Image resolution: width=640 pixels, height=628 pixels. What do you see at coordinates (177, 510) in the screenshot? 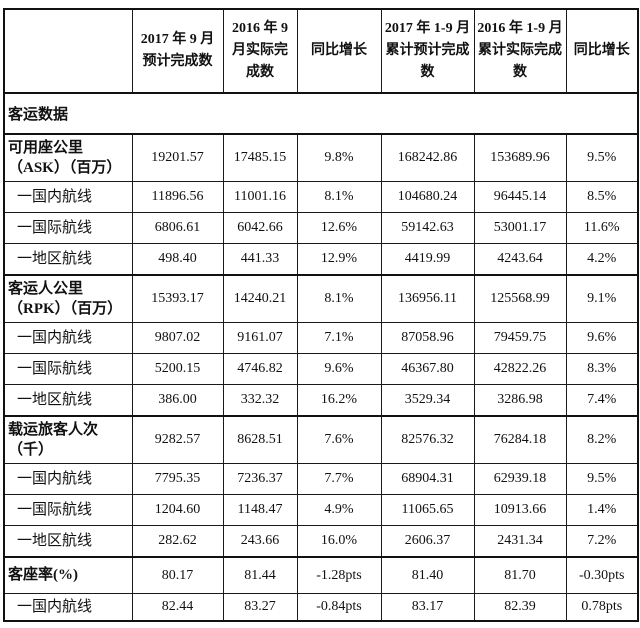
I see `cell-value: 1204.60` at bounding box center [177, 510].